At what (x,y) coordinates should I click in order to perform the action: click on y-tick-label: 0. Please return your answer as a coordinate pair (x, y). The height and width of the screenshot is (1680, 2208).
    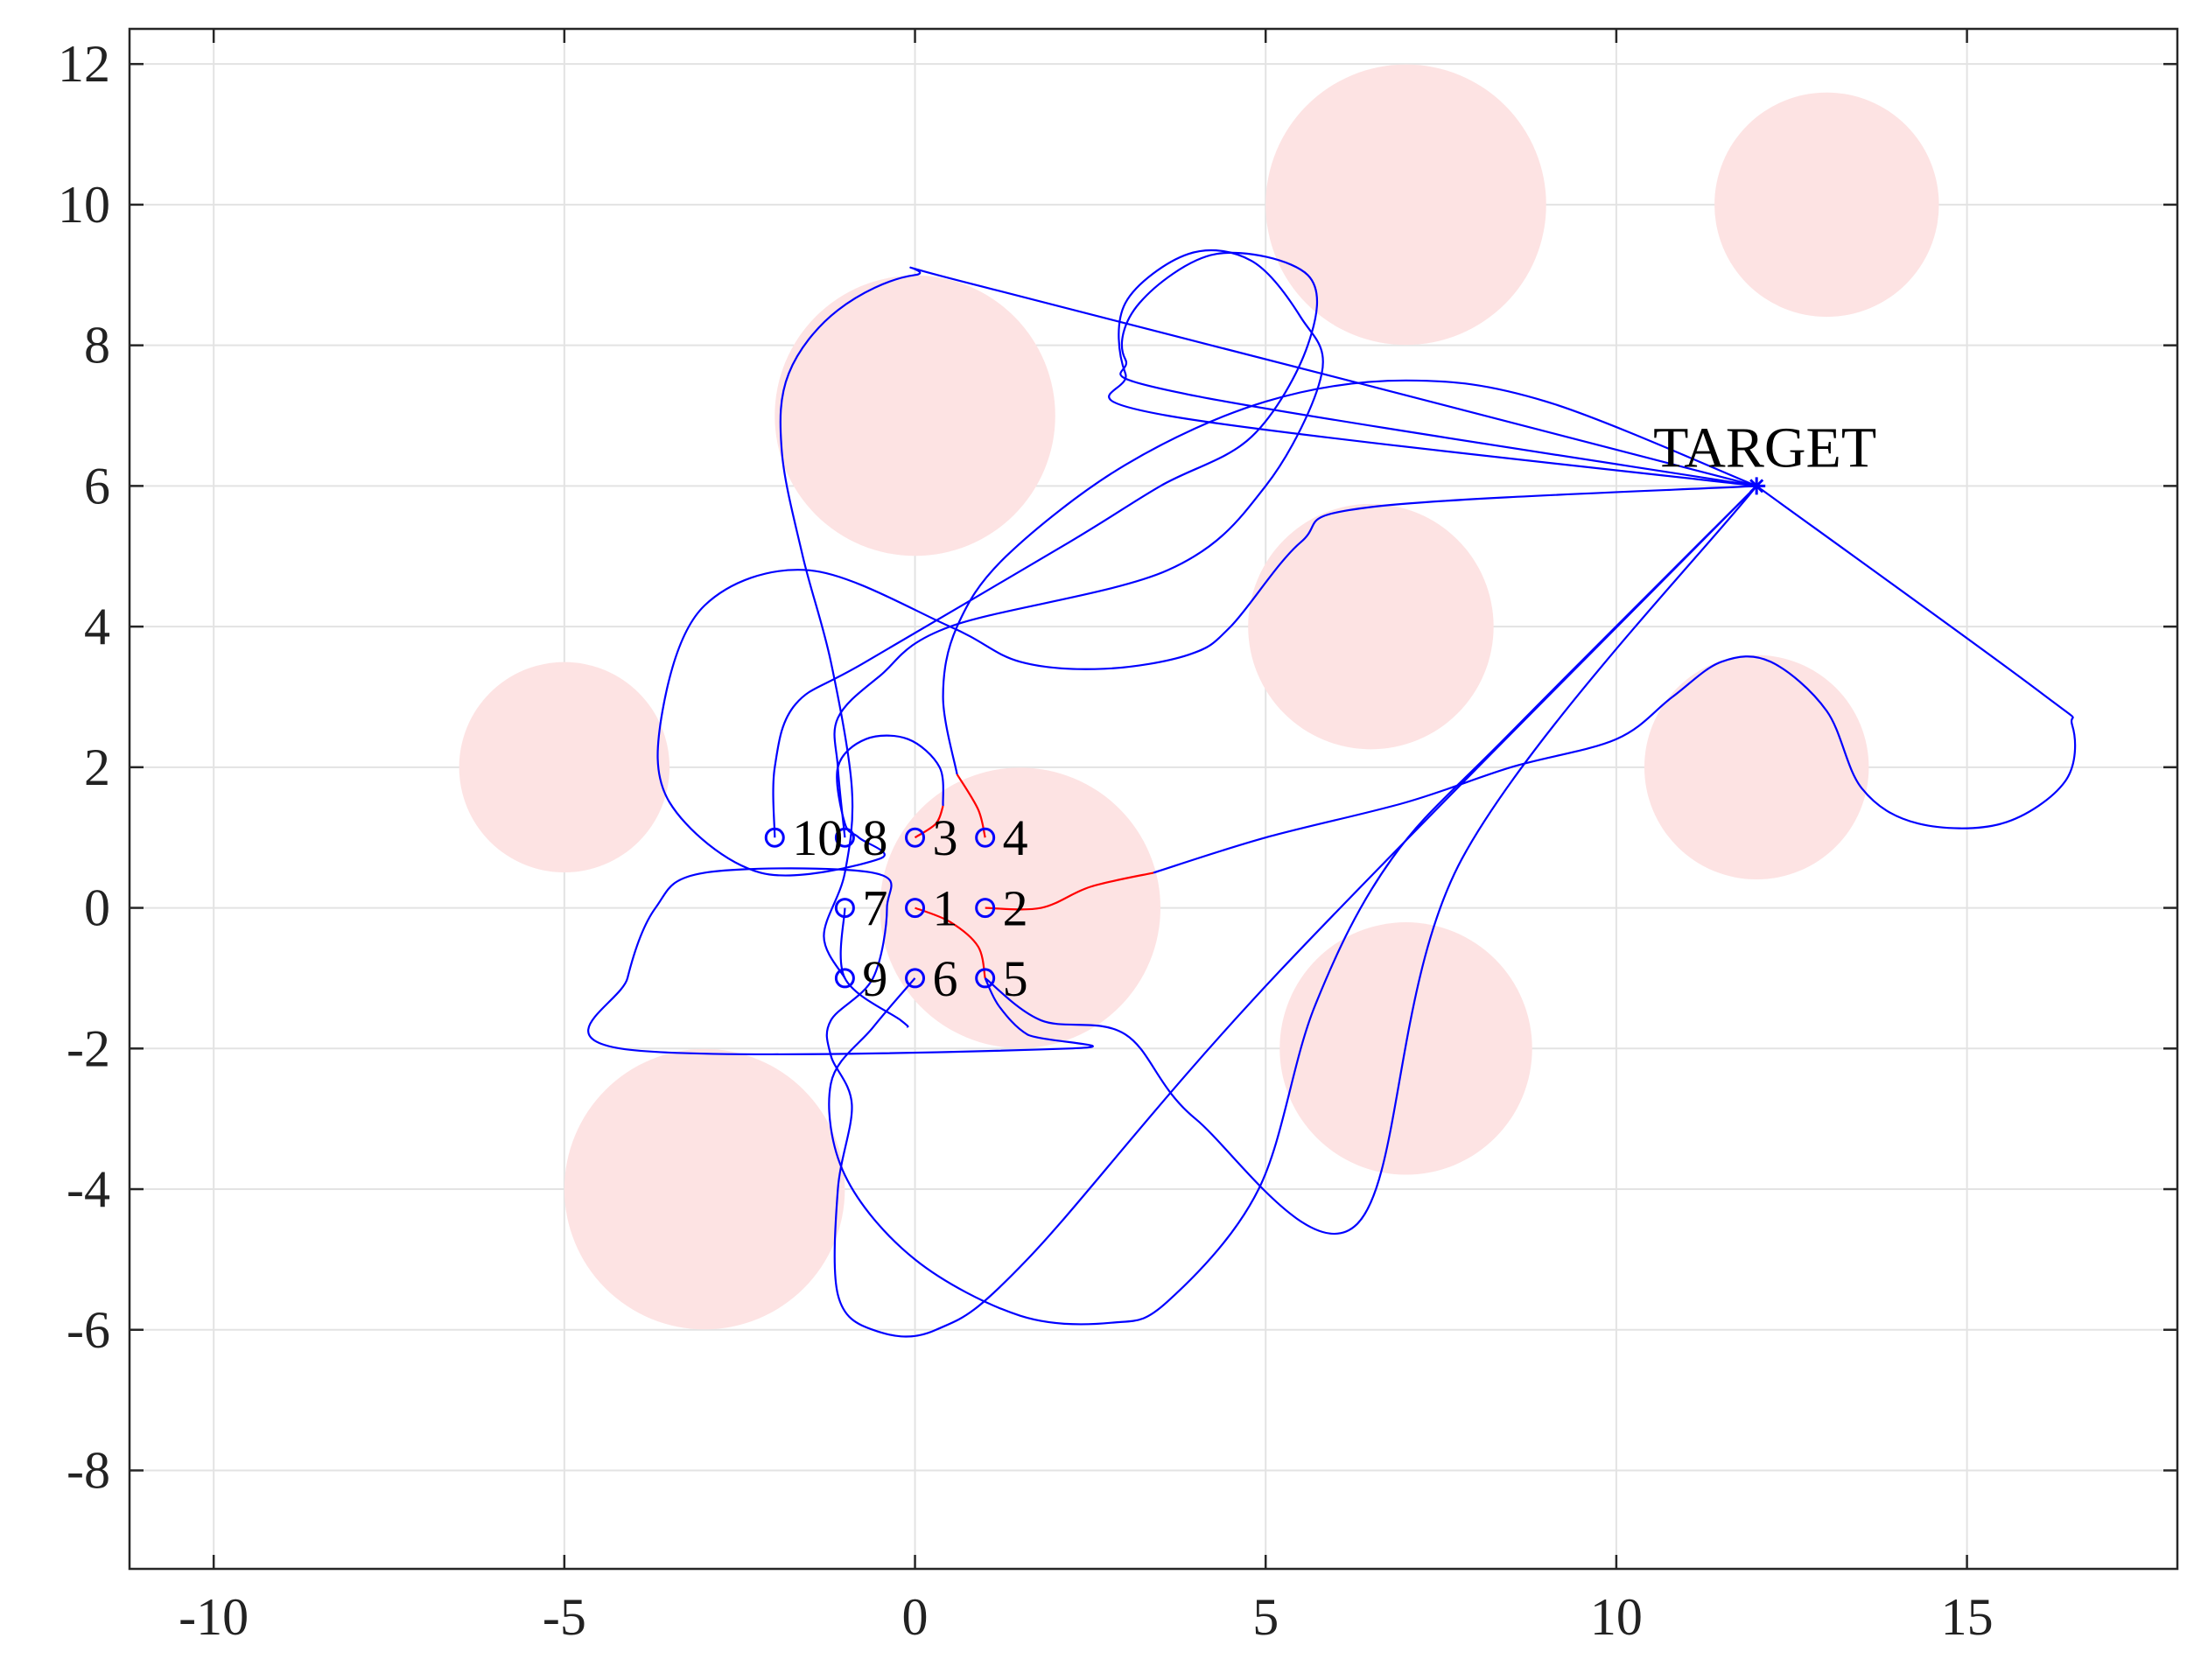
    Looking at the image, I should click on (97, 908).